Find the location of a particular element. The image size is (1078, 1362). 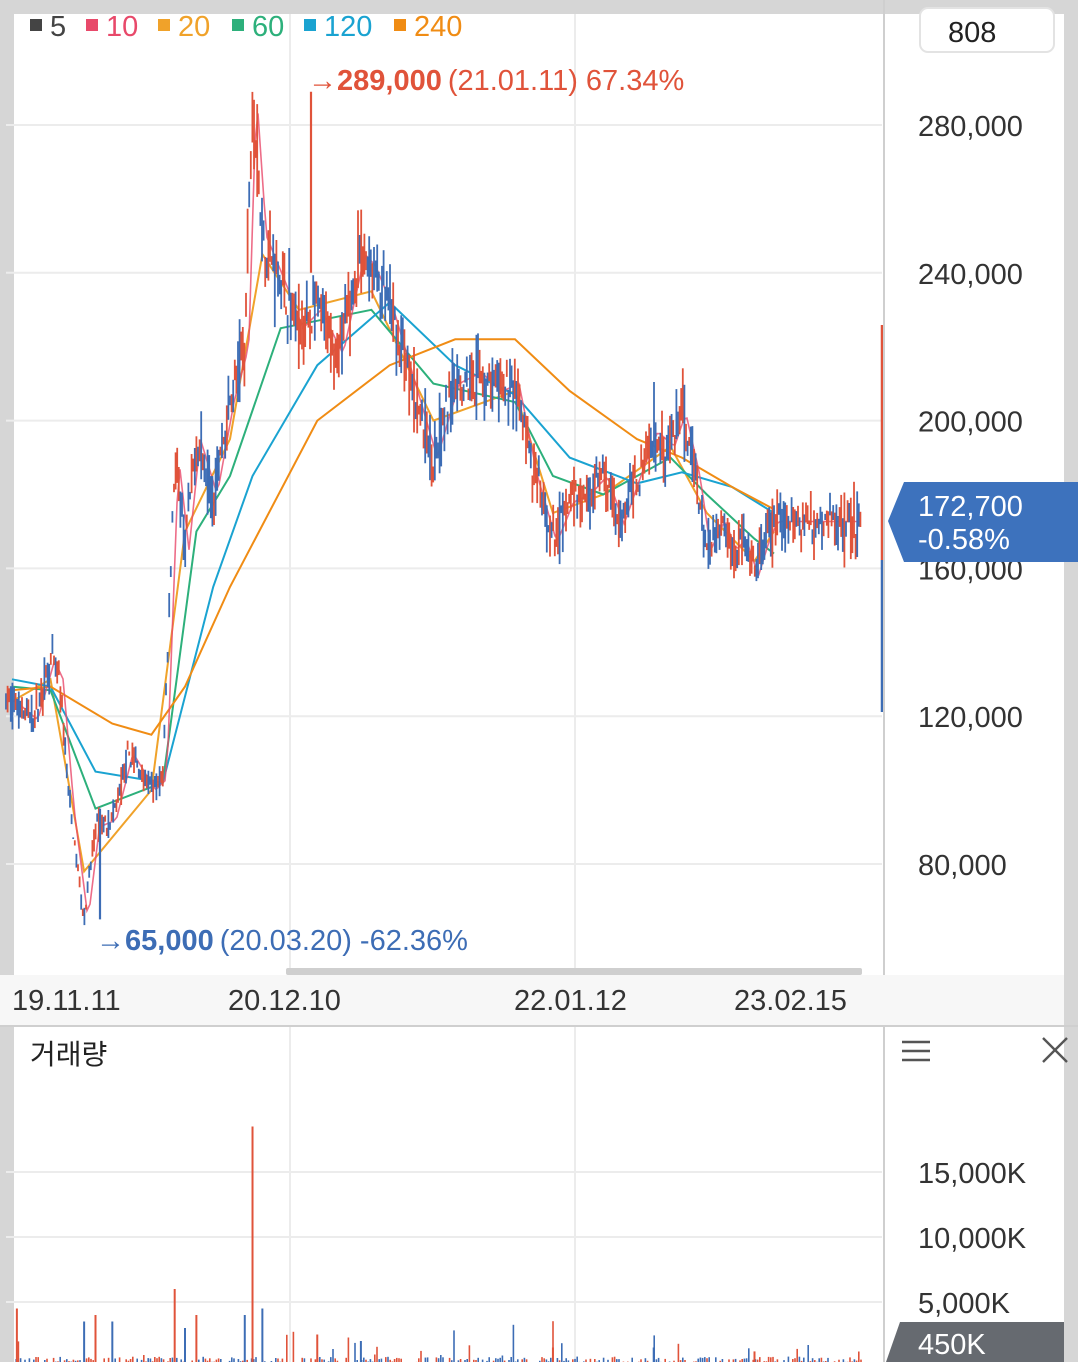

low-price: 65,000 is located at coordinates (169, 941).